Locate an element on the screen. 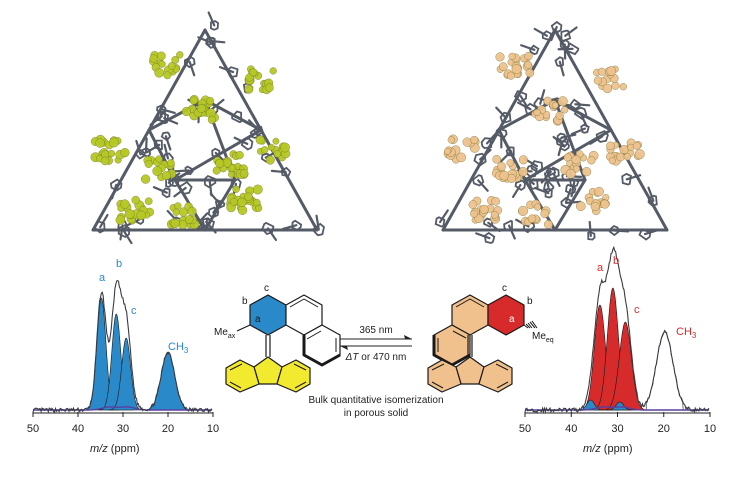  fluorene-benzo-right is located at coordinates (495, 376).